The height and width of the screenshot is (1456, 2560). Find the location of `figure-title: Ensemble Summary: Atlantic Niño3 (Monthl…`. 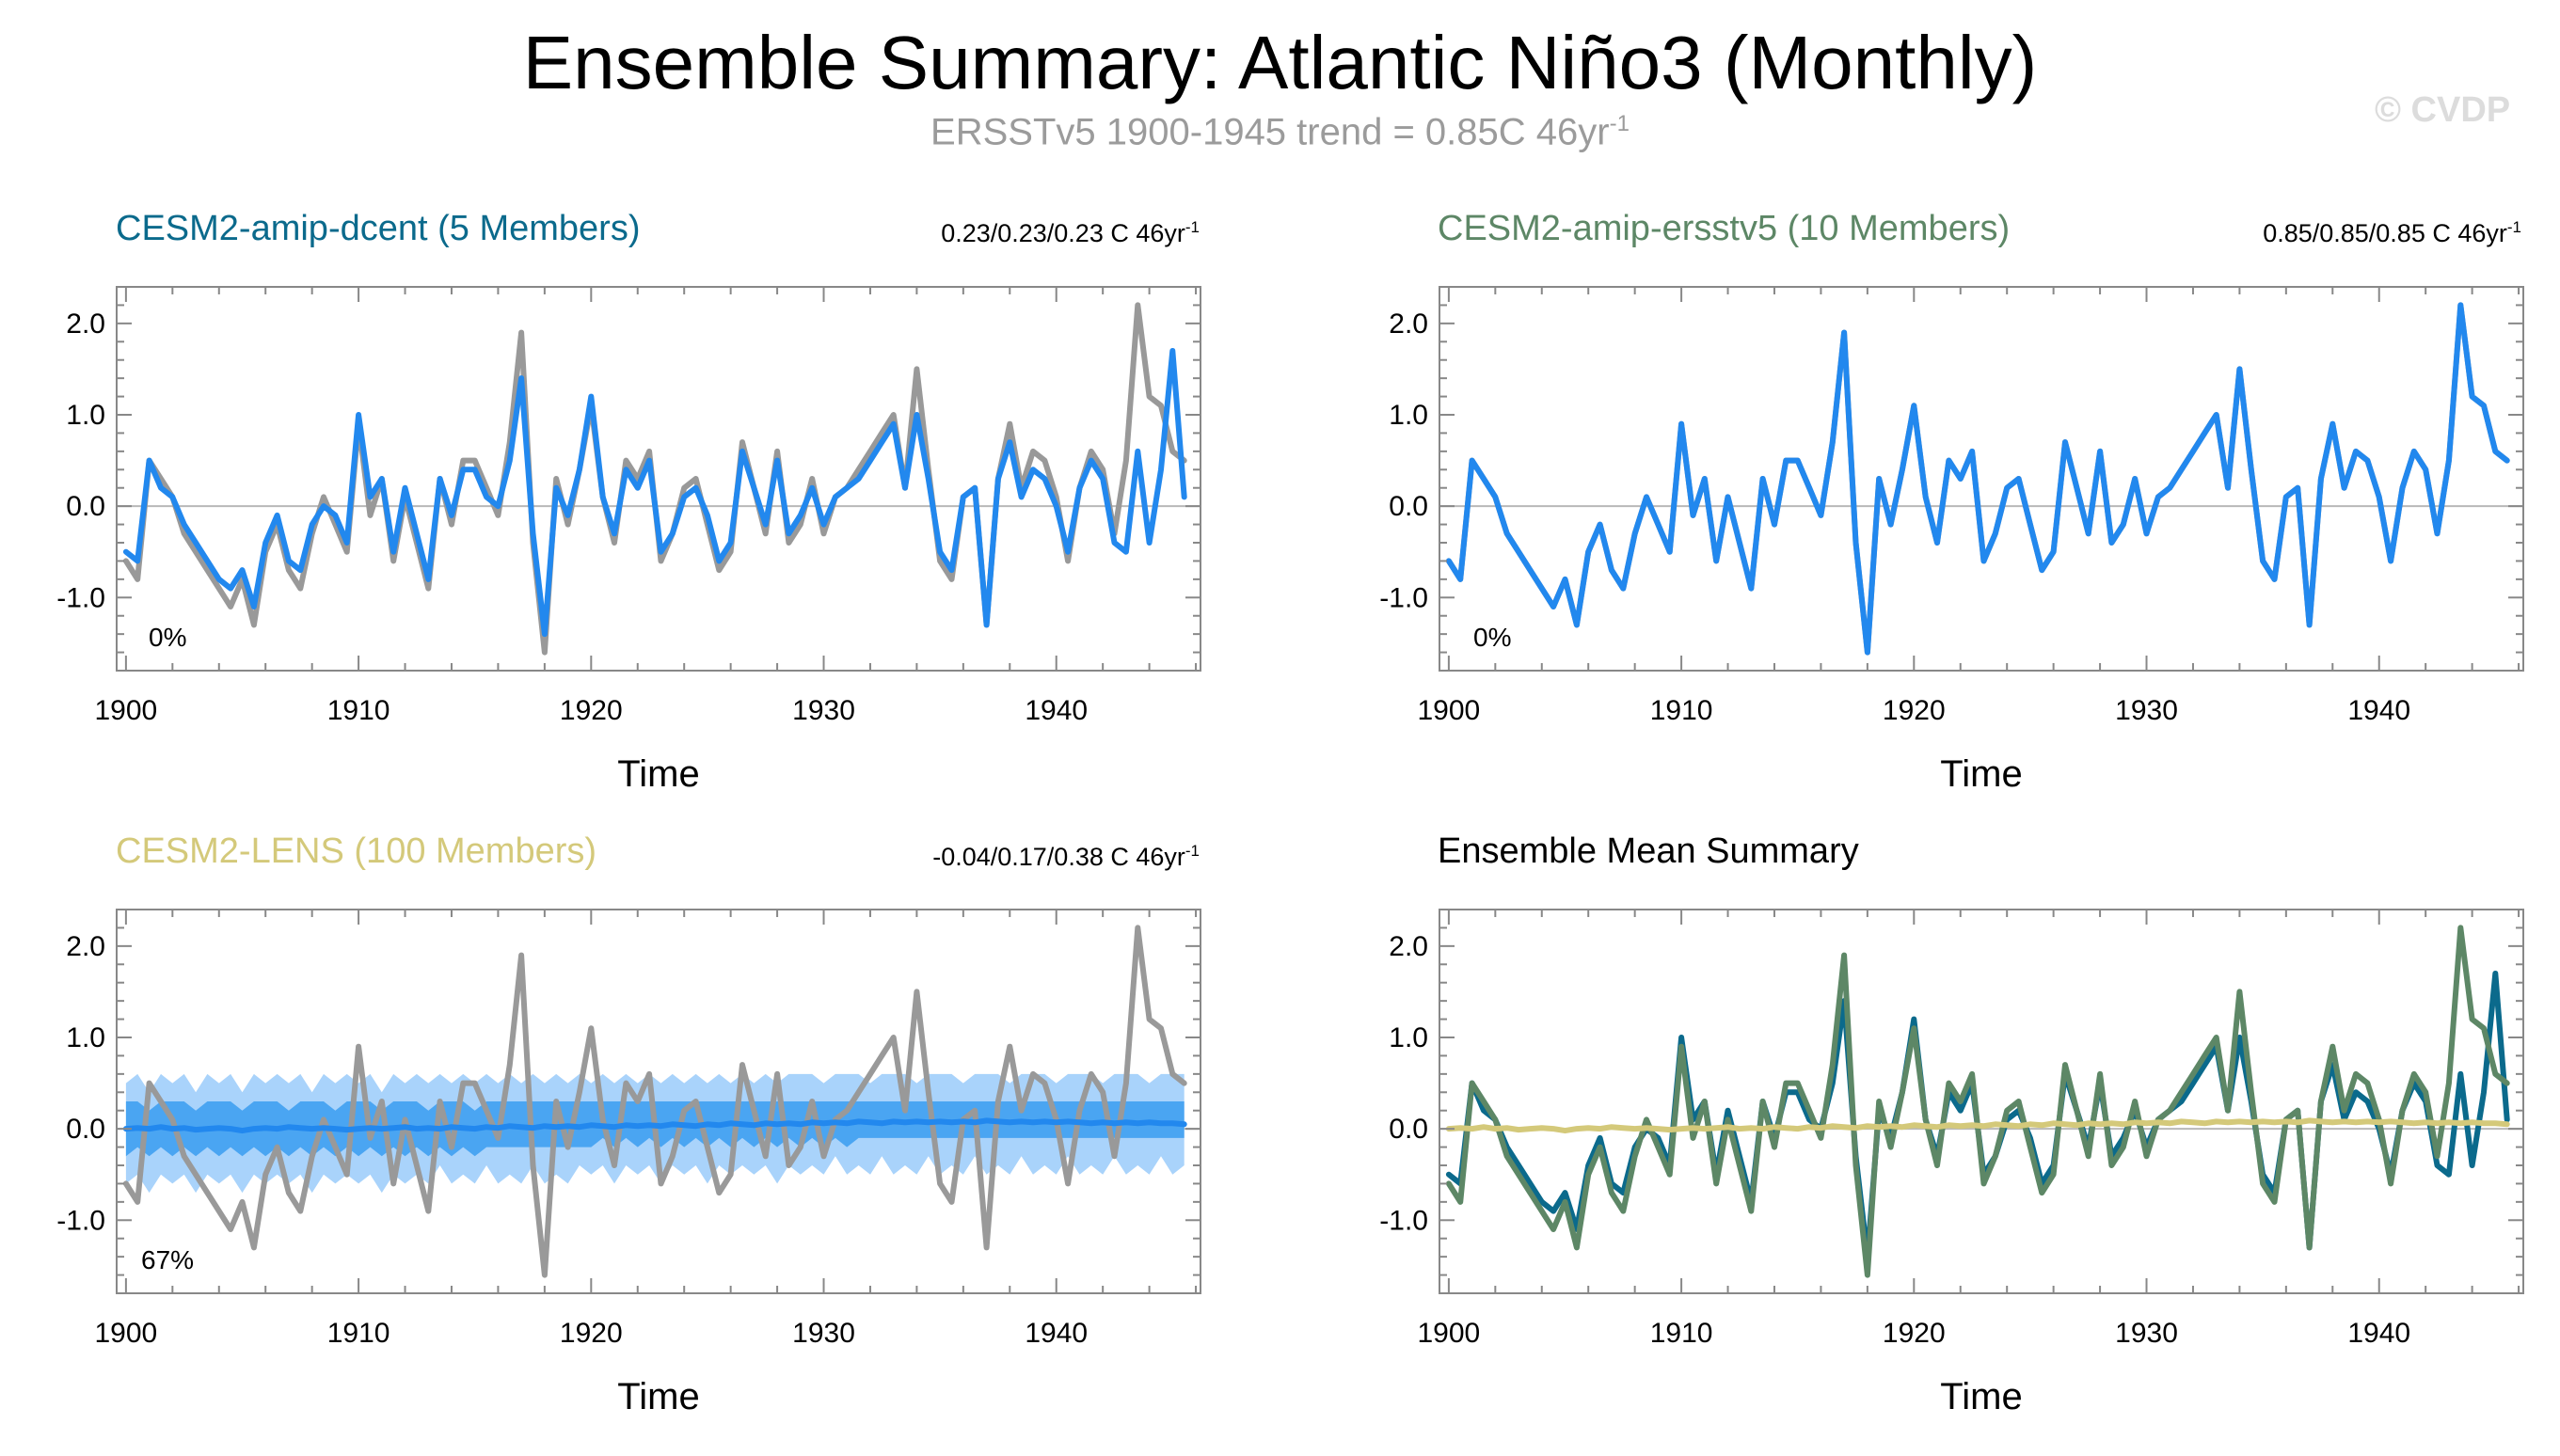

figure-title: Ensemble Summary: Atlantic Niño3 (Monthl… is located at coordinates (1280, 62).